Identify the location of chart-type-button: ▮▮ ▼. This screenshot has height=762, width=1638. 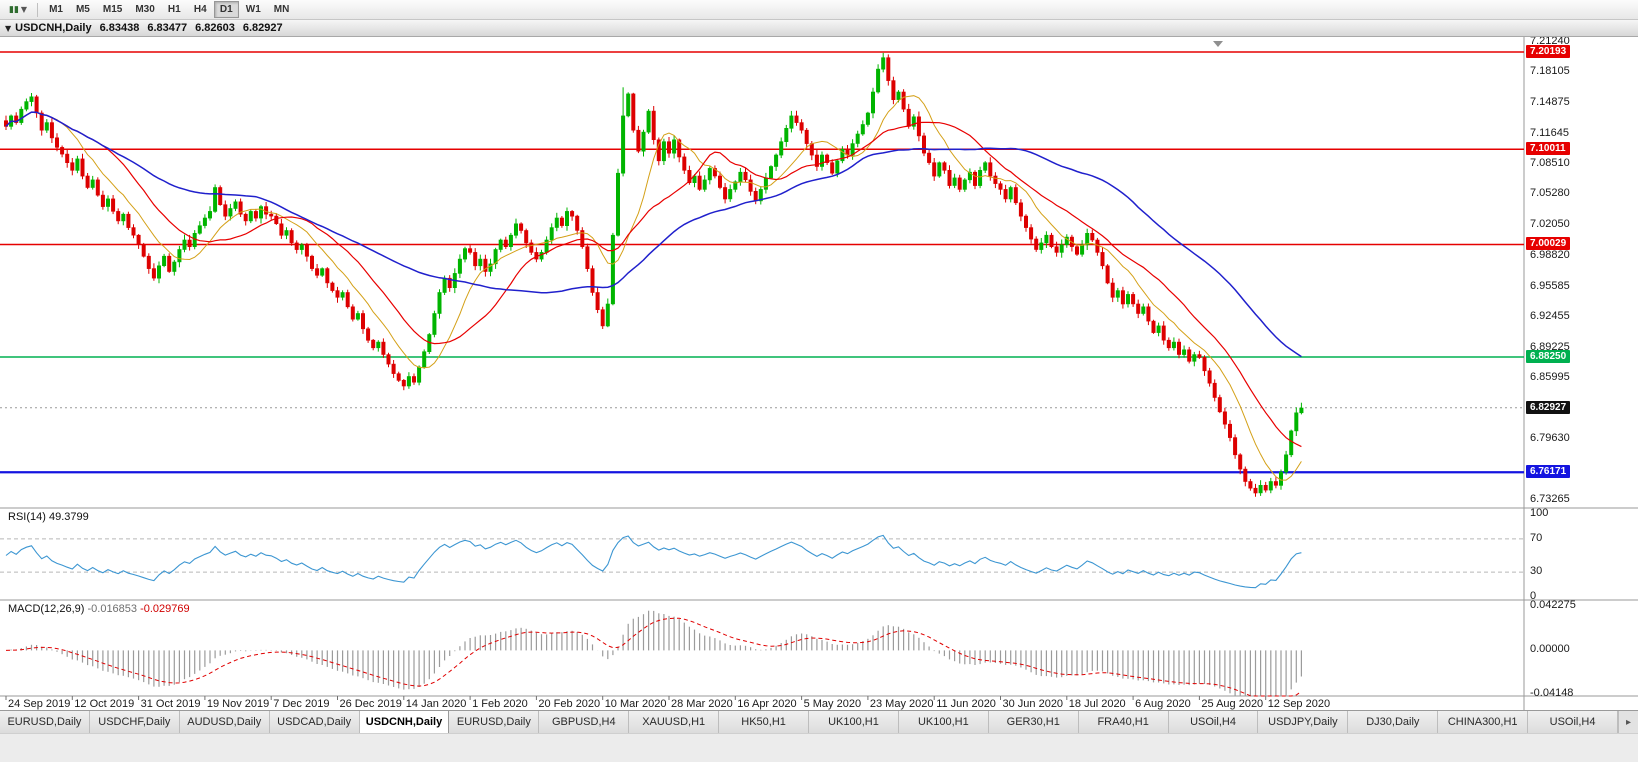
(18, 9).